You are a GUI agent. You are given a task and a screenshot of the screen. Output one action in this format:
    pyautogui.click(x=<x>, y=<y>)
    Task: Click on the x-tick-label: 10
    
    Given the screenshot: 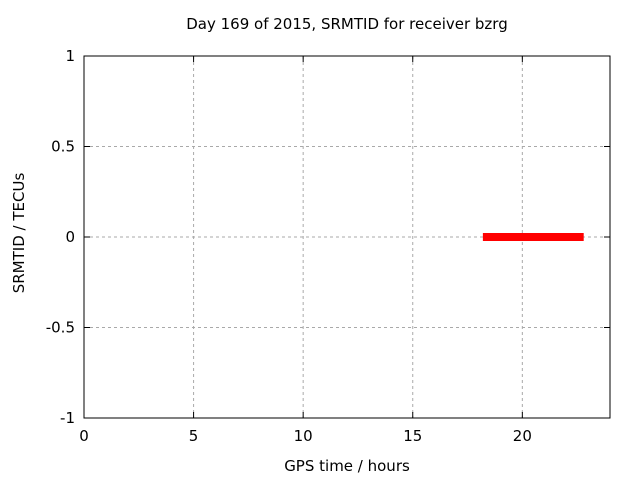 What is the action you would take?
    pyautogui.click(x=303, y=436)
    